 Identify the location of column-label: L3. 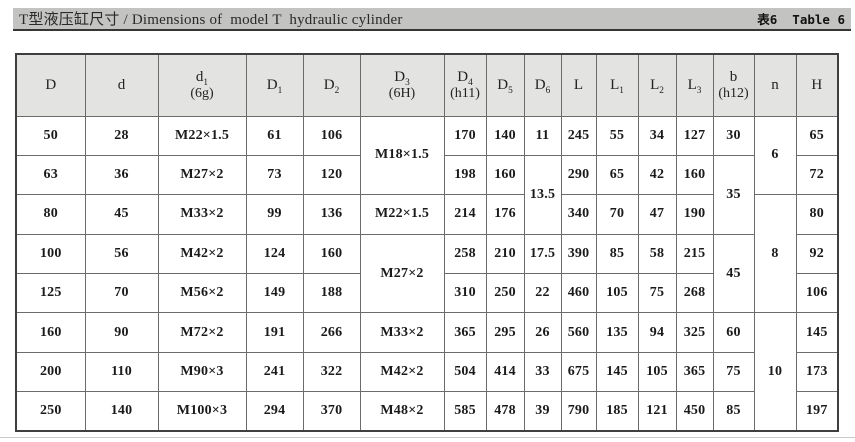
(694, 86).